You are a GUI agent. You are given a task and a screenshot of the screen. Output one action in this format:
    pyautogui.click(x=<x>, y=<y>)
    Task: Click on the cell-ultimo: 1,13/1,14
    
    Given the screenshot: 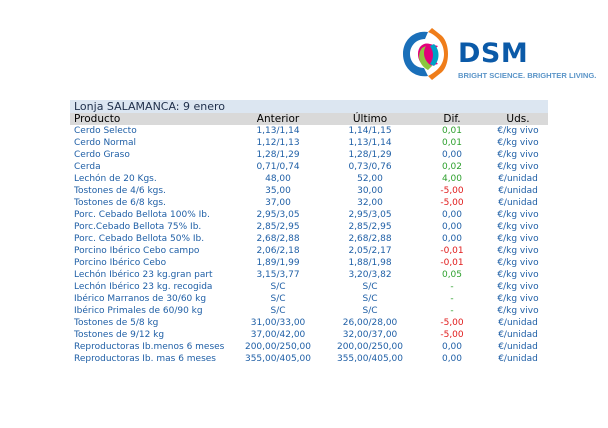 What is the action you would take?
    pyautogui.click(x=370, y=143)
    